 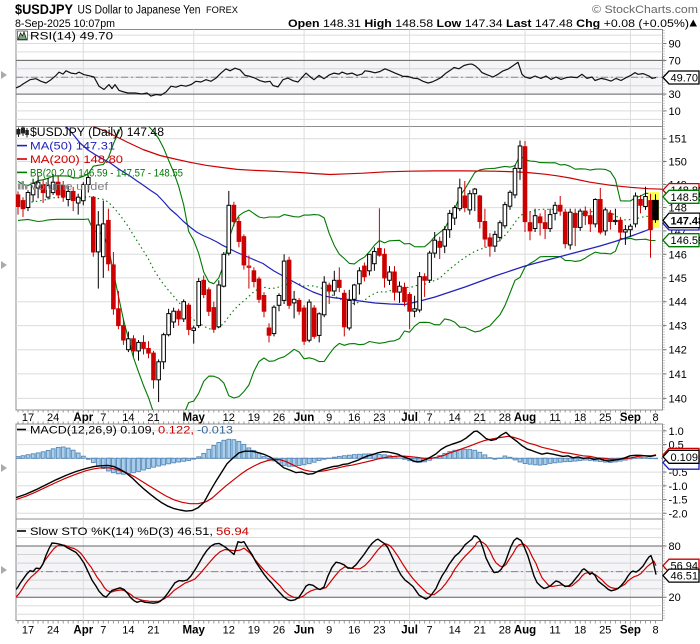 What do you see at coordinates (675, 598) in the screenshot?
I see `svg-text: 20` at bounding box center [675, 598].